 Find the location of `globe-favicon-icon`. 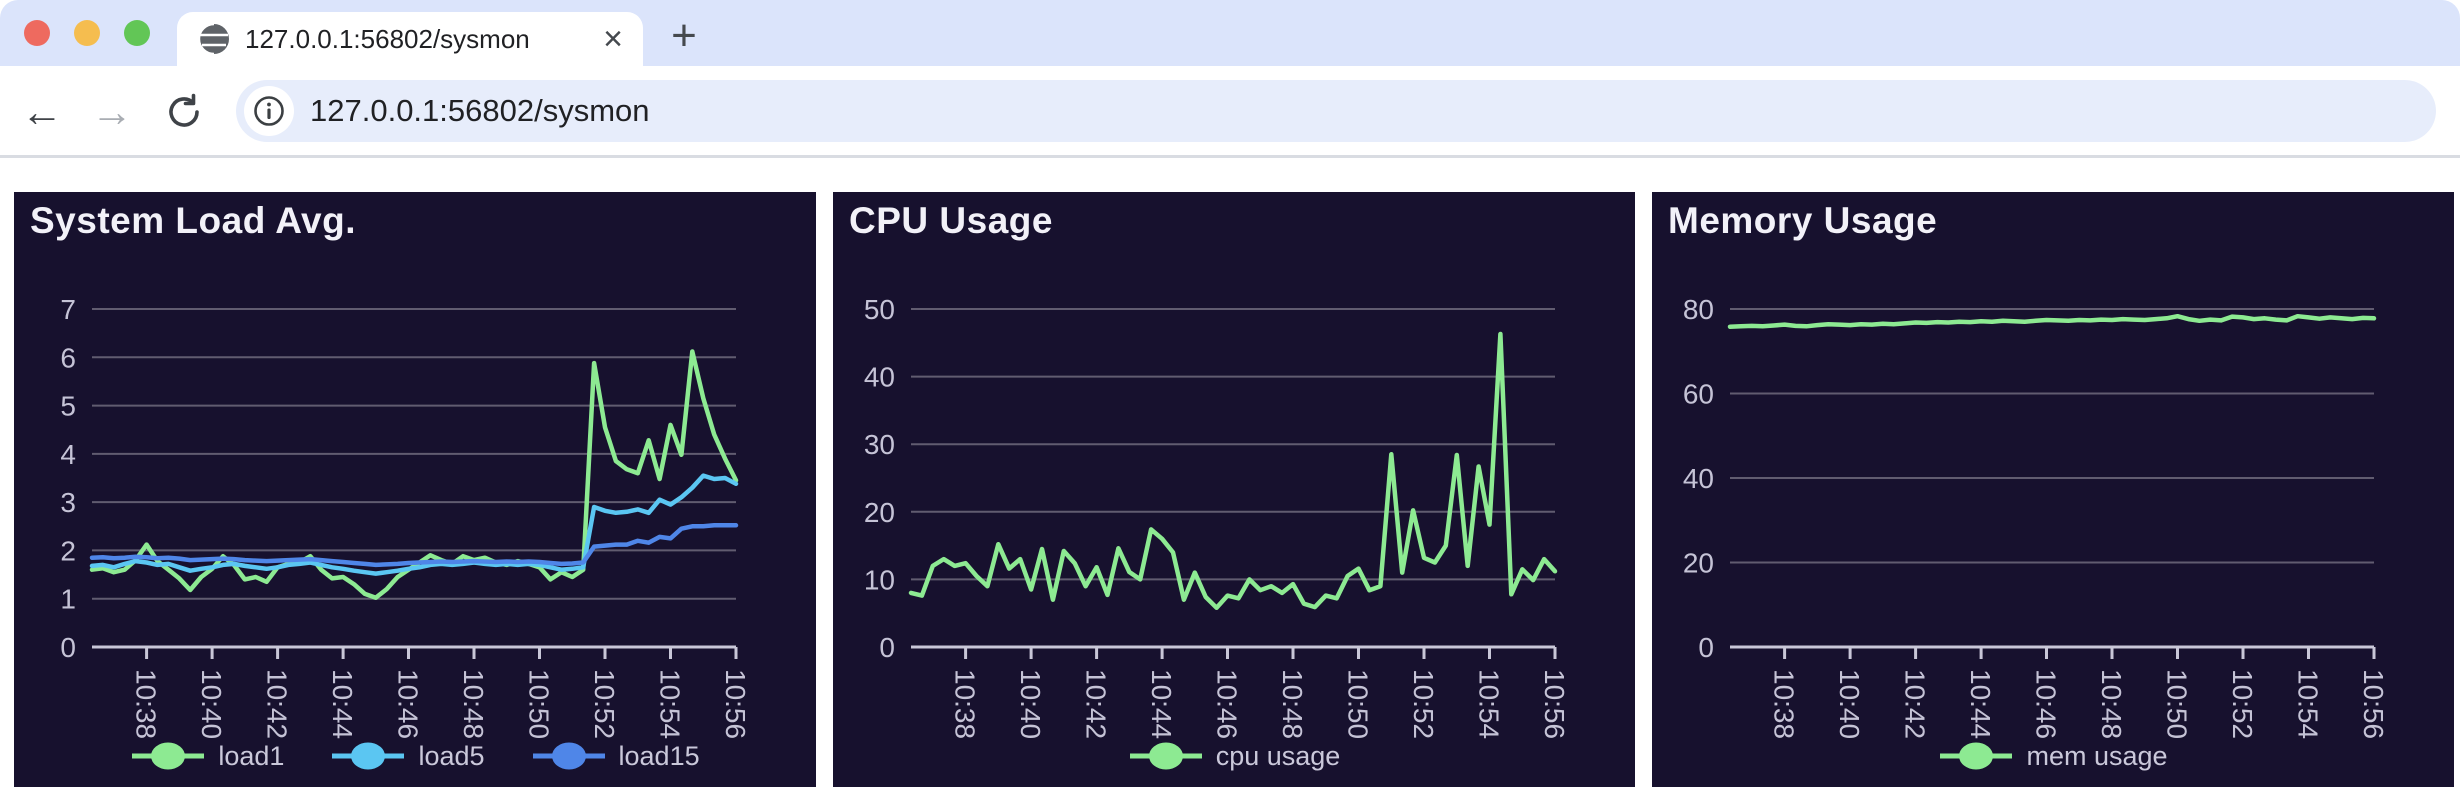

globe-favicon-icon is located at coordinates (213, 39).